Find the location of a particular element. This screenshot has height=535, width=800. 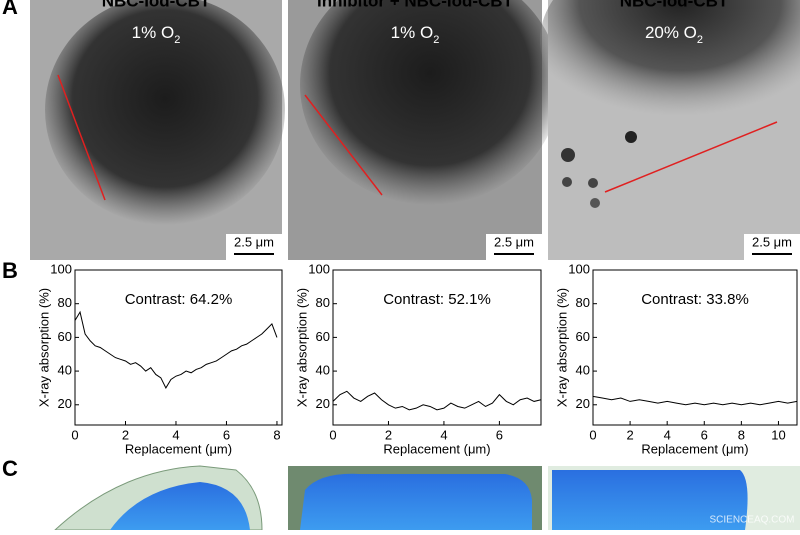

condition-label: 20% O2 is located at coordinates (674, 34).